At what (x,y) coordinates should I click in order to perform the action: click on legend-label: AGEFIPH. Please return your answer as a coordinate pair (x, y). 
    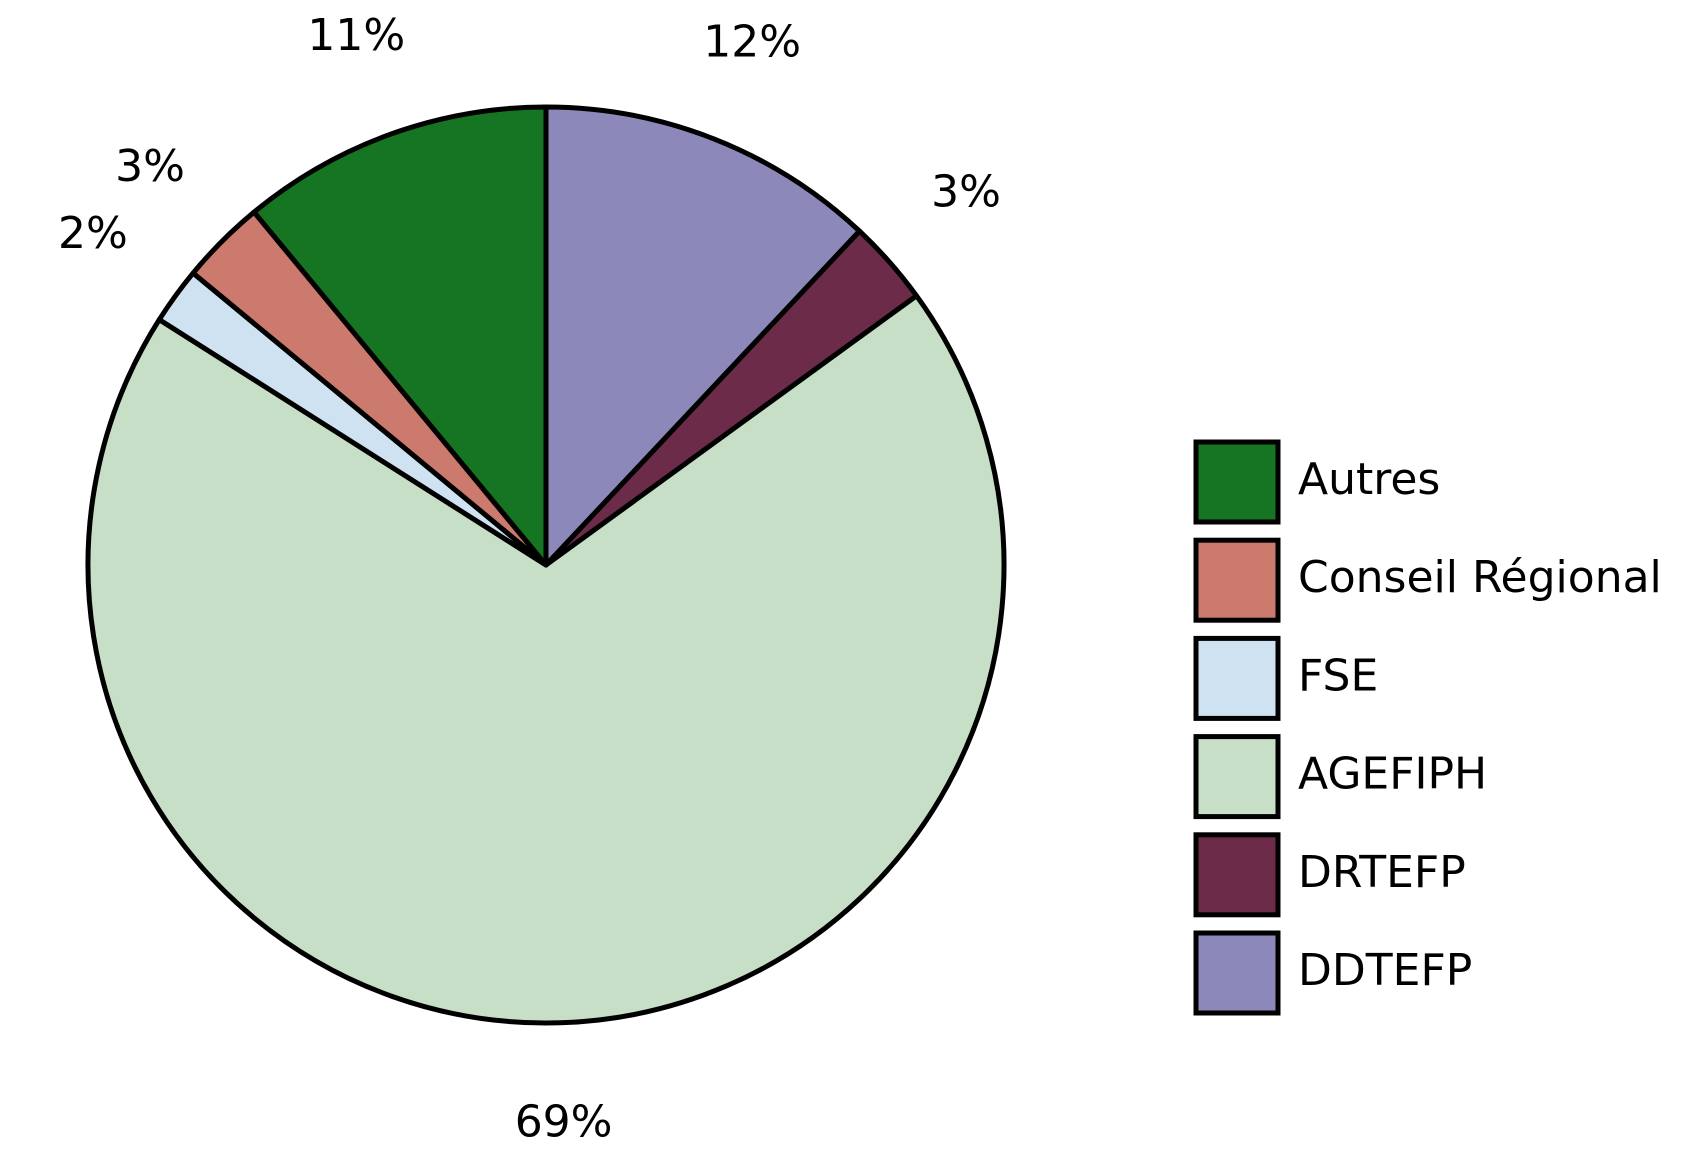
    Looking at the image, I should click on (1392, 774).